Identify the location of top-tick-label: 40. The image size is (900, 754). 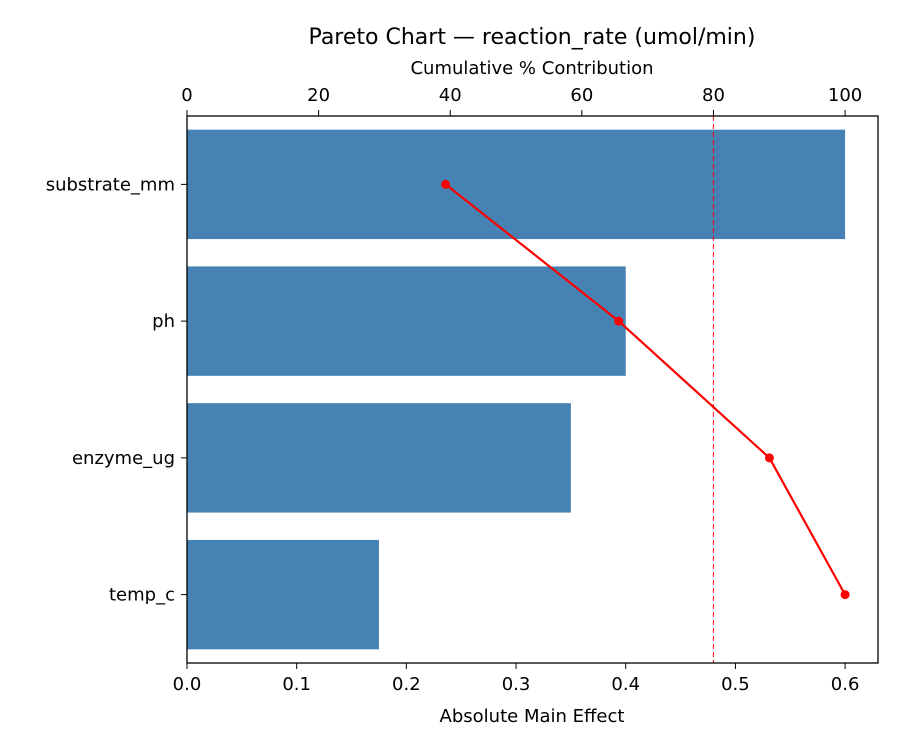
(450, 95).